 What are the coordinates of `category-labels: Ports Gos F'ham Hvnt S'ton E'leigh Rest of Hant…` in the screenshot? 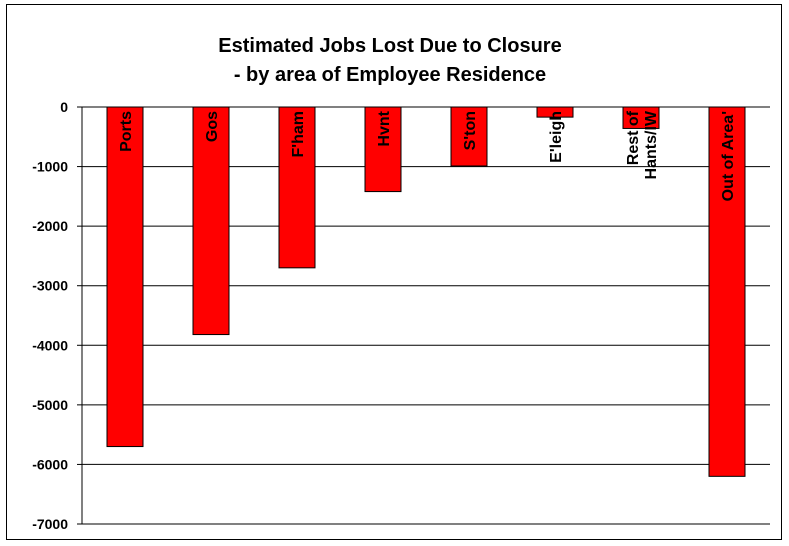 It's located at (427, 155).